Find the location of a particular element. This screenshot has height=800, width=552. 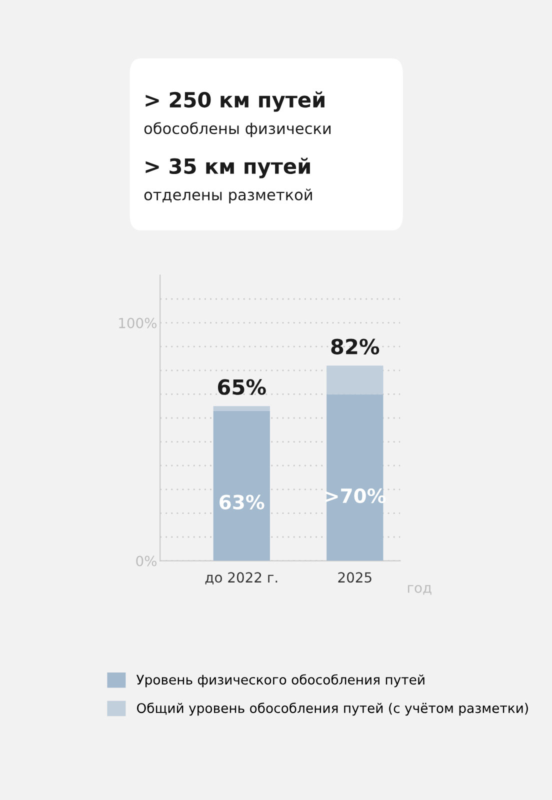

x-tick-label: до 2022 г. is located at coordinates (241, 578).